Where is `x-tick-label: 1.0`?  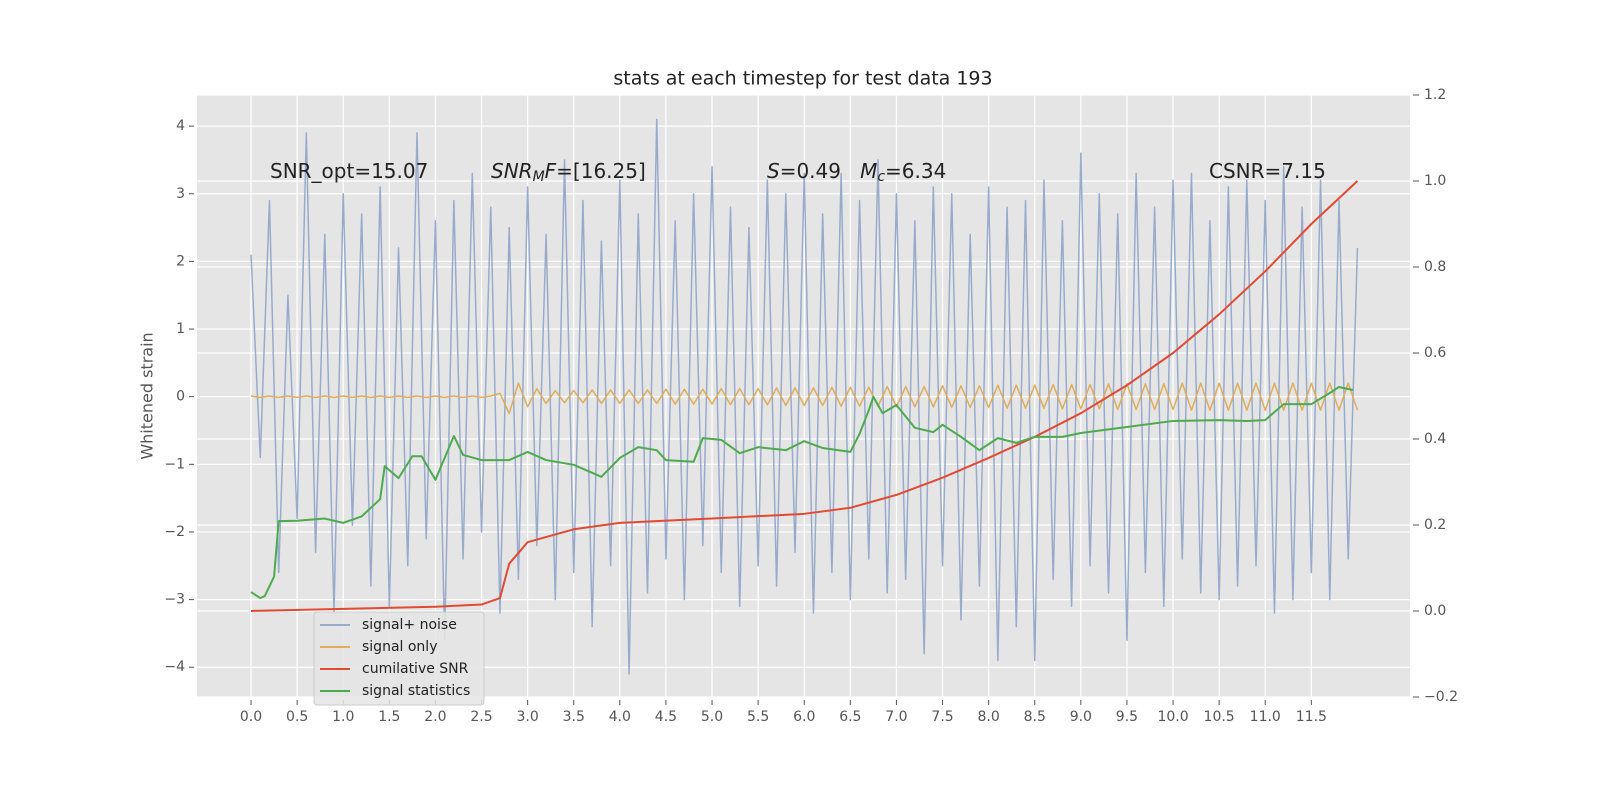
x-tick-label: 1.0 is located at coordinates (343, 717).